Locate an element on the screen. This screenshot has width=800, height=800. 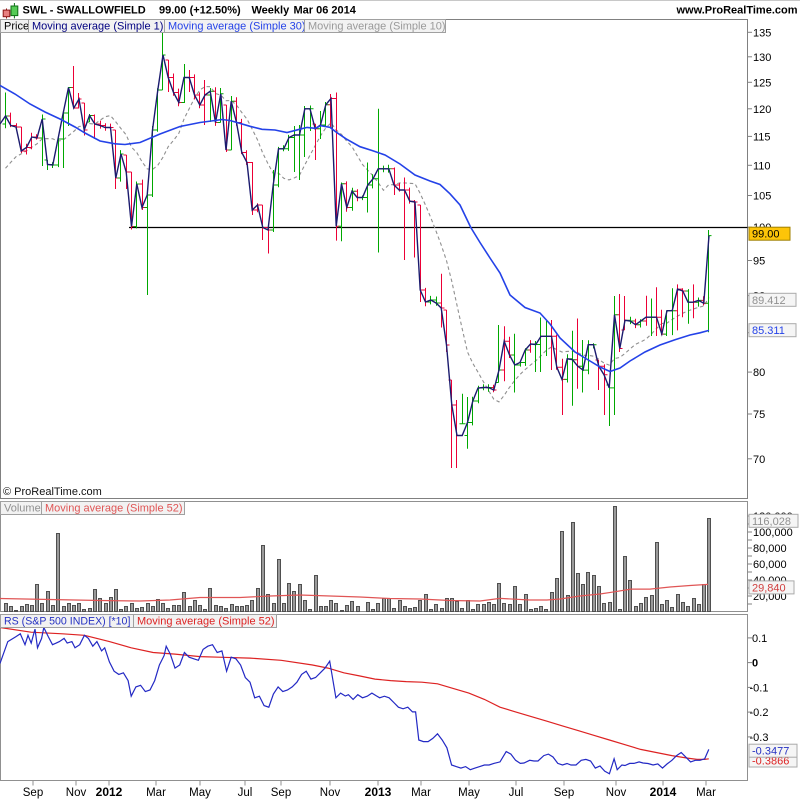
svg-text: 80,000 is located at coordinates (770, 549).